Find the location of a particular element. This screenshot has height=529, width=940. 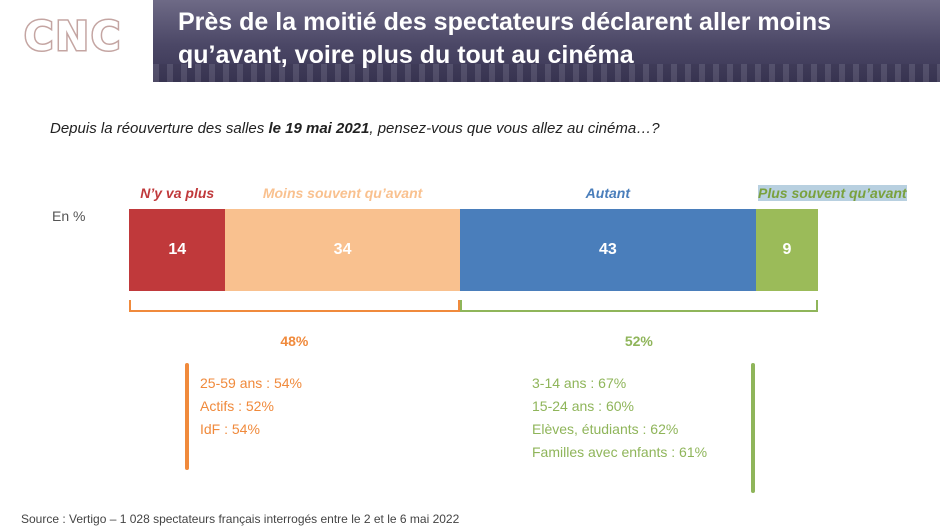

category-label: Autant is located at coordinates (608, 193).